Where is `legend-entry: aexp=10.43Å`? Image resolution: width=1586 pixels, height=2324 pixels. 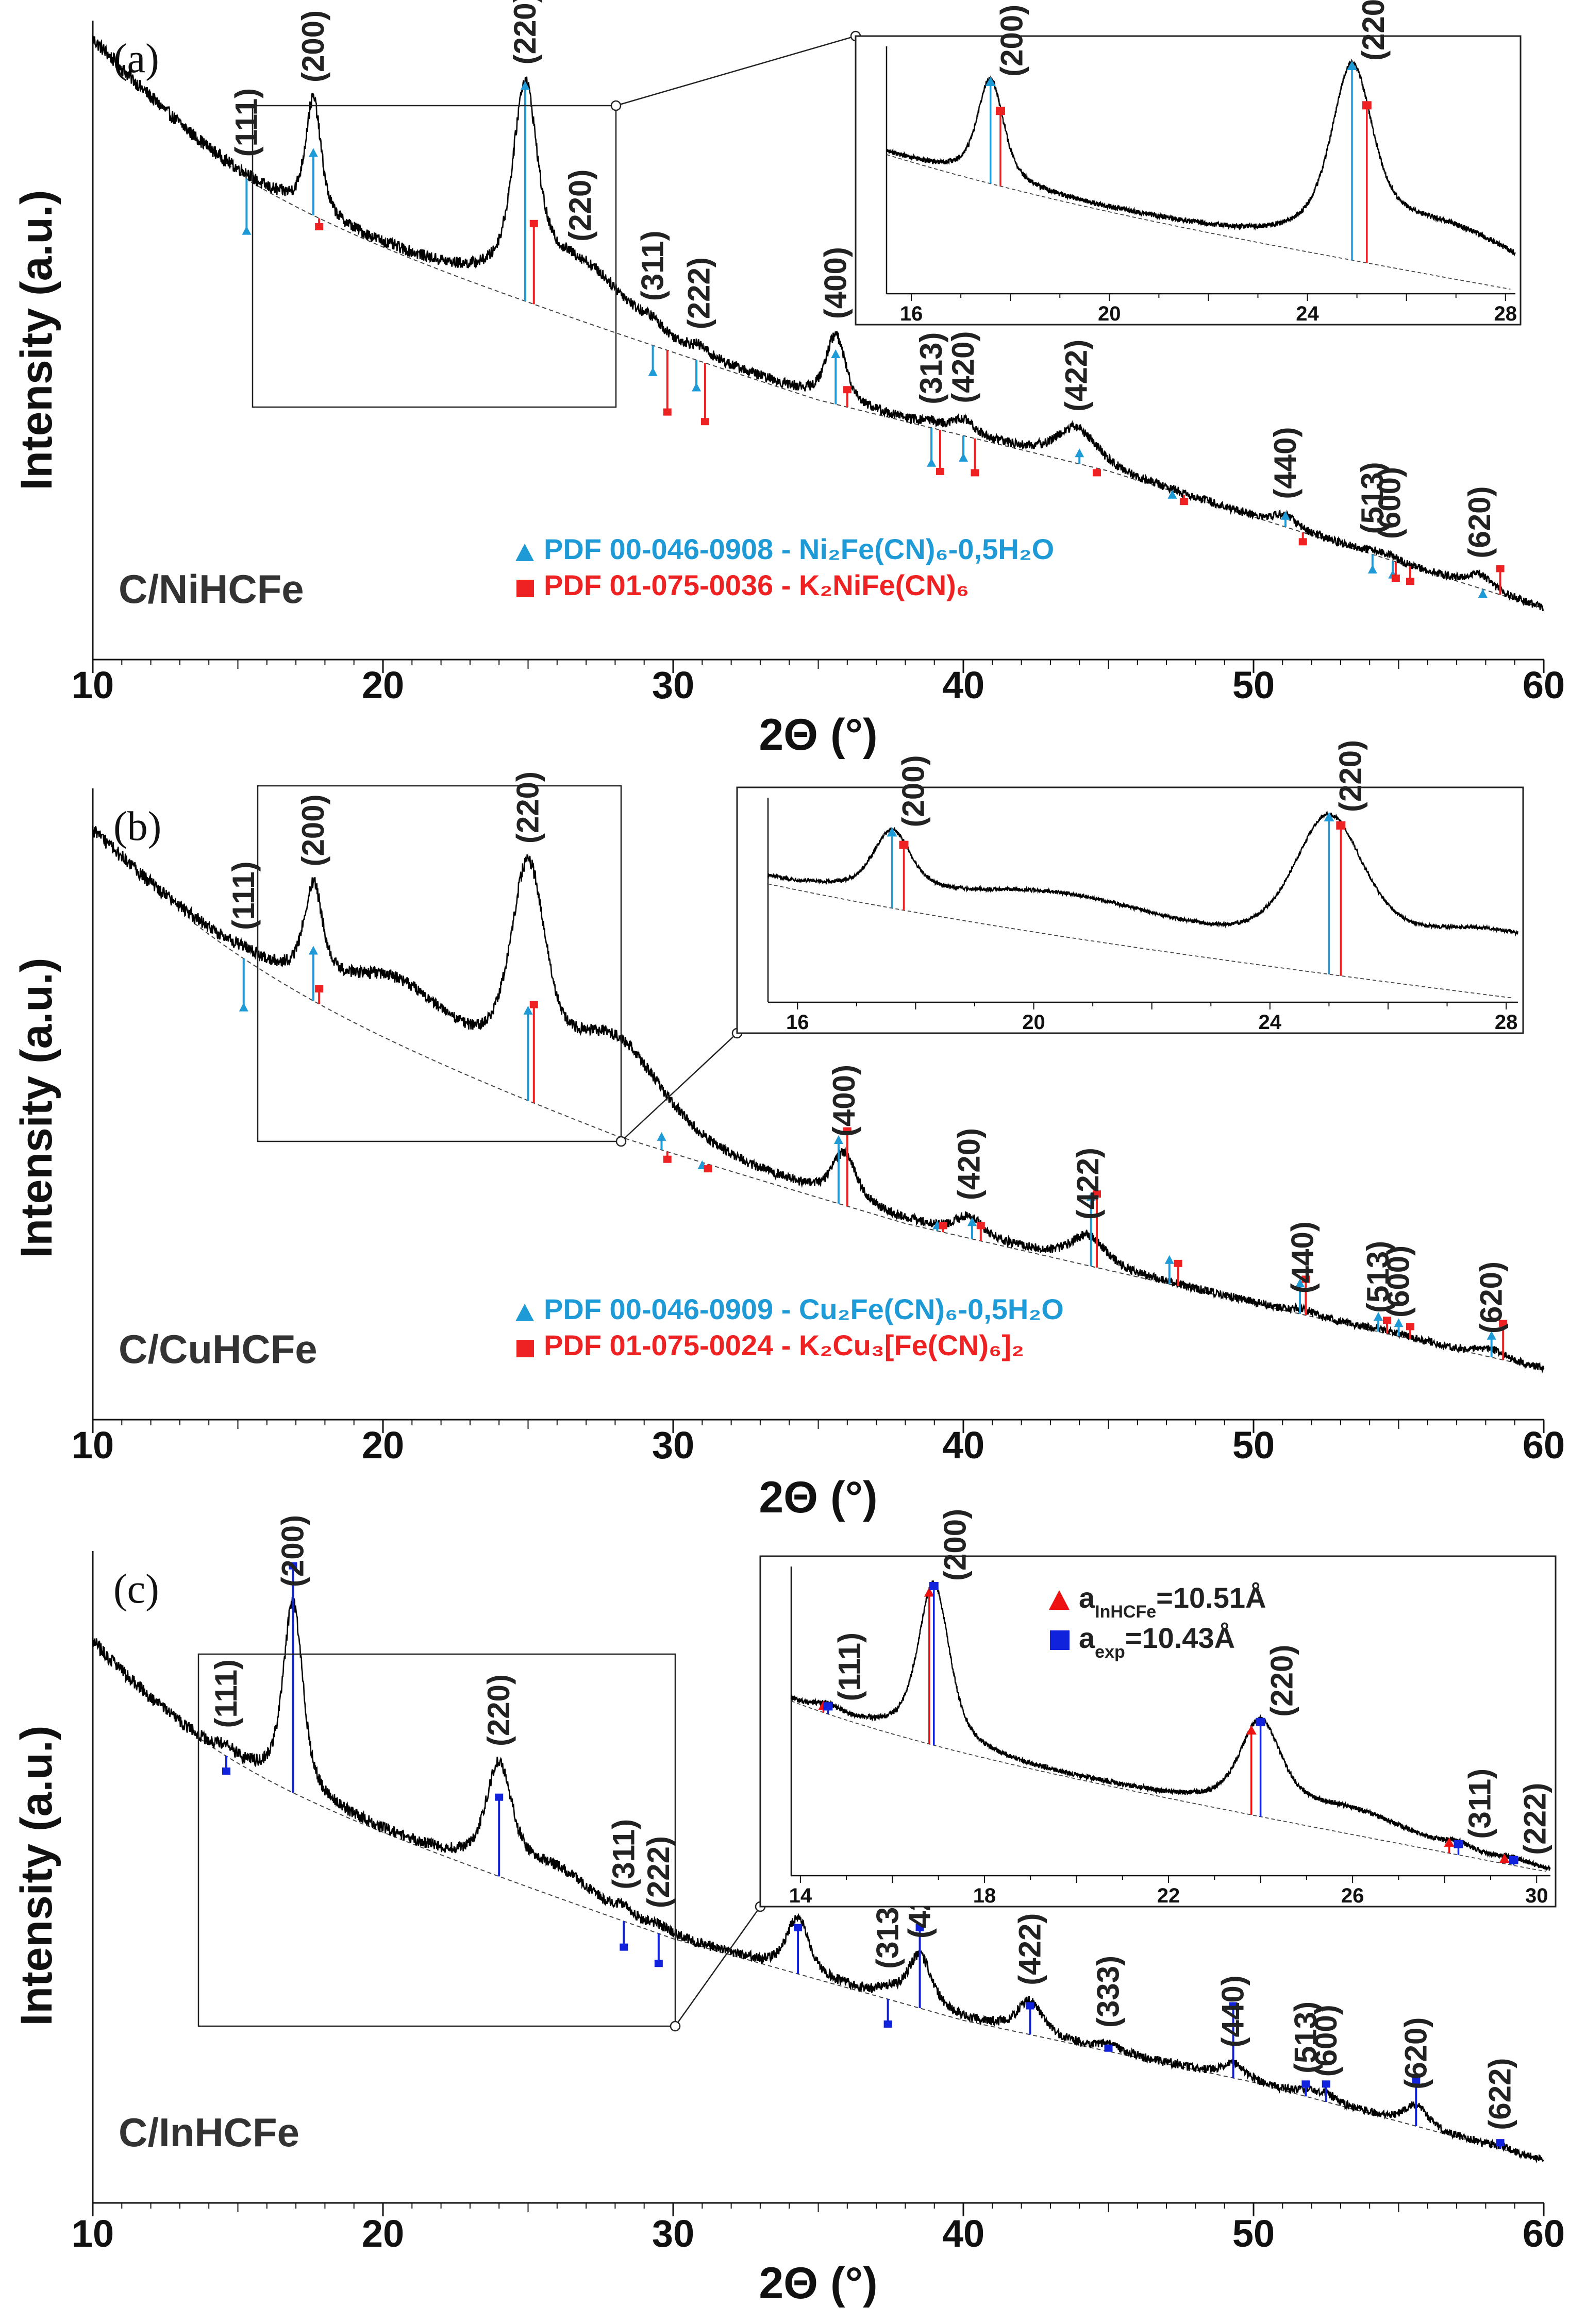 legend-entry: aexp=10.43Å is located at coordinates (1157, 1642).